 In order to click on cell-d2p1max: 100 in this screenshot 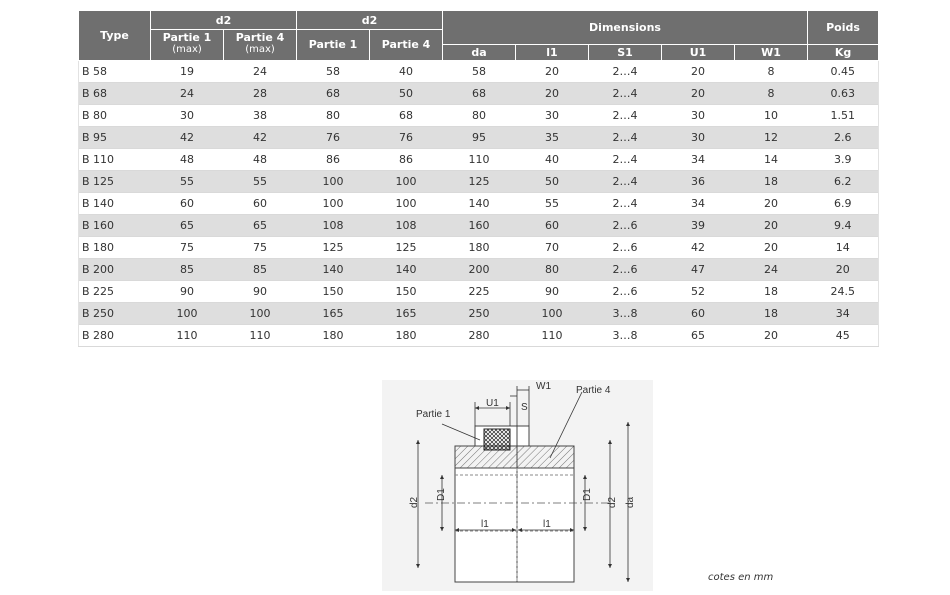, I will do `click(187, 312)`.